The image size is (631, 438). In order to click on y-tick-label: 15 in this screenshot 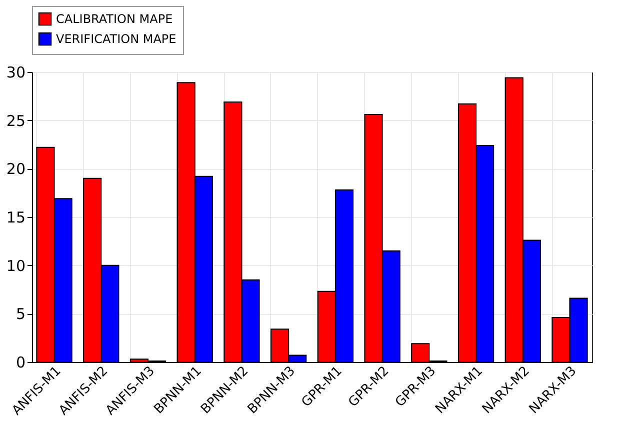, I will do `click(16, 217)`.